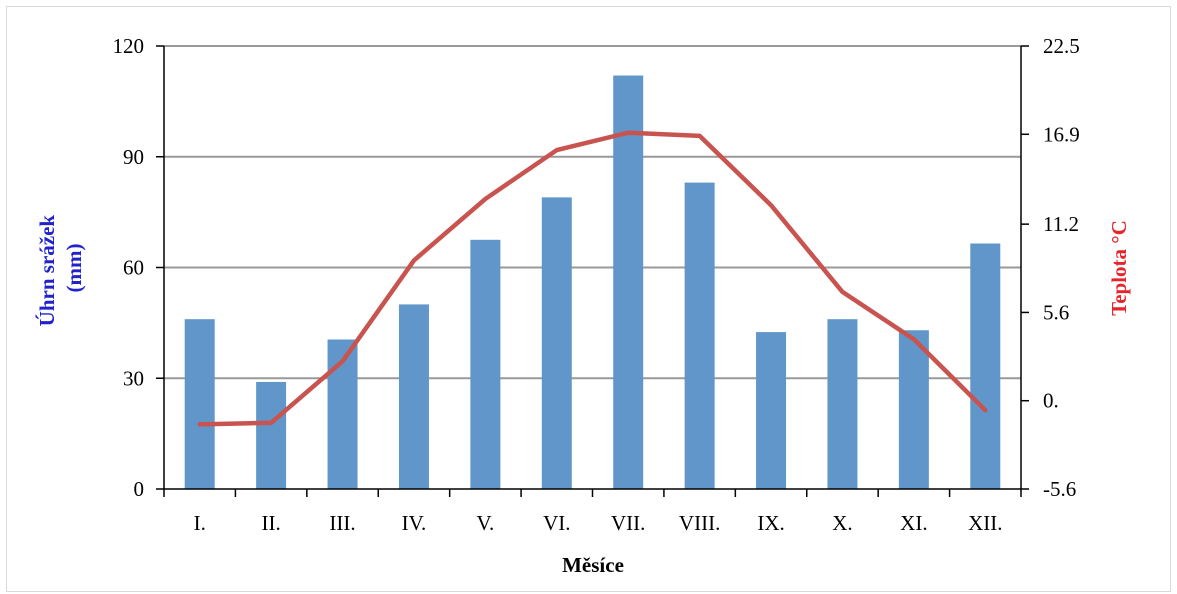 This screenshot has width=1177, height=594. I want to click on y-right-tick-label: 5.6, so click(1056, 312).